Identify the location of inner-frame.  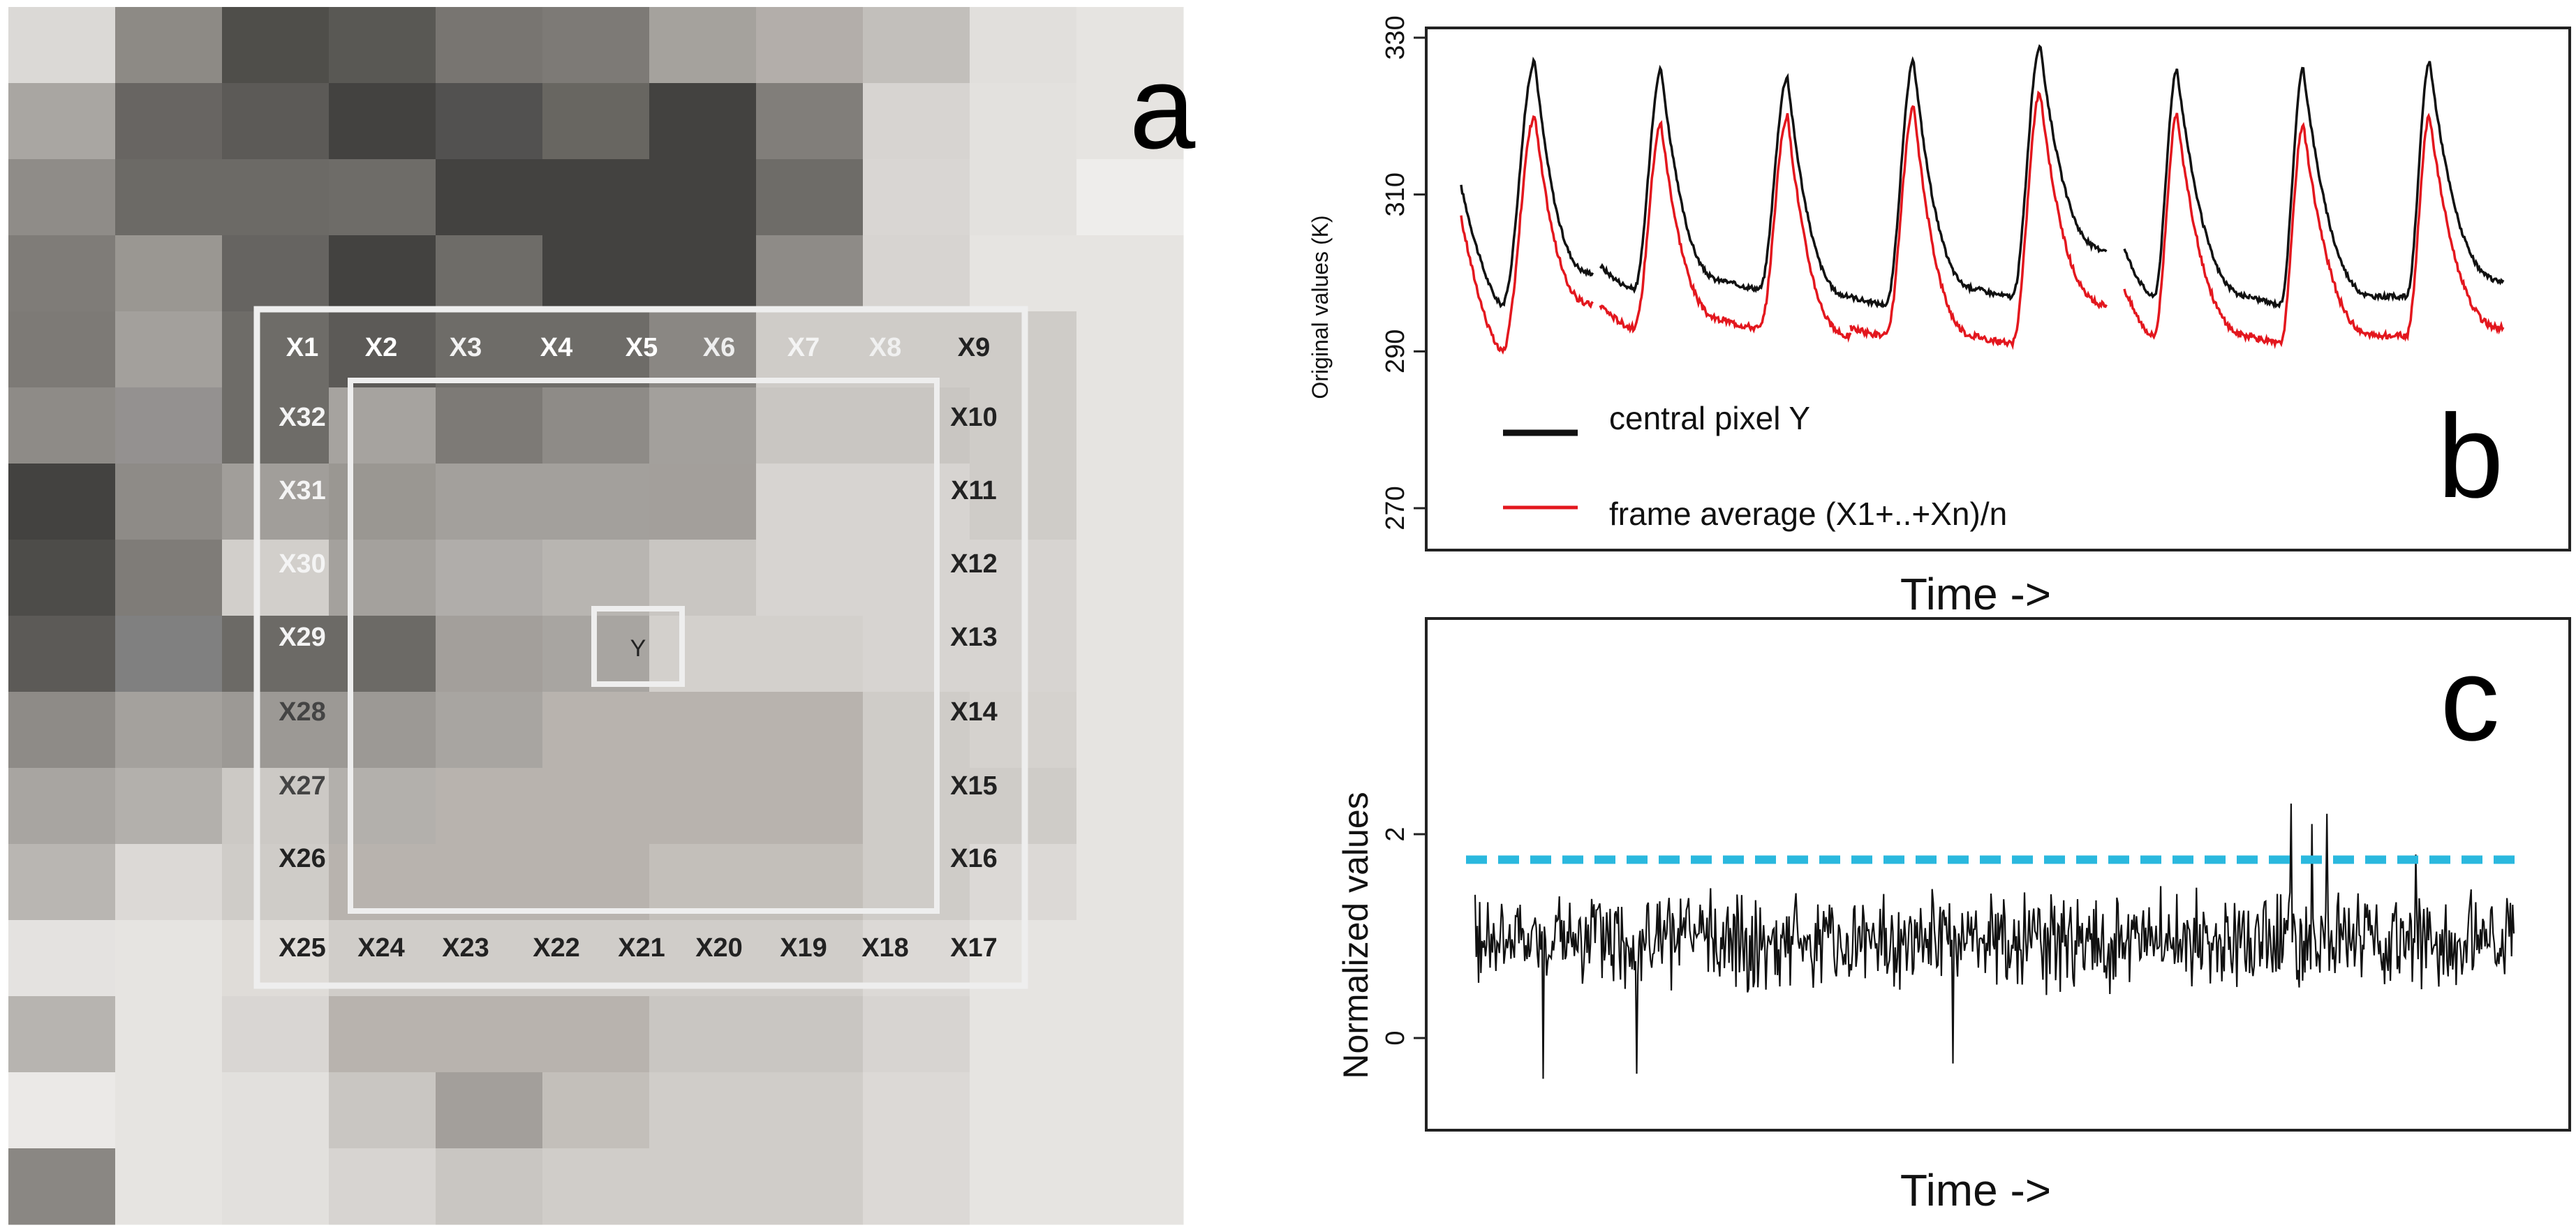
(644, 646).